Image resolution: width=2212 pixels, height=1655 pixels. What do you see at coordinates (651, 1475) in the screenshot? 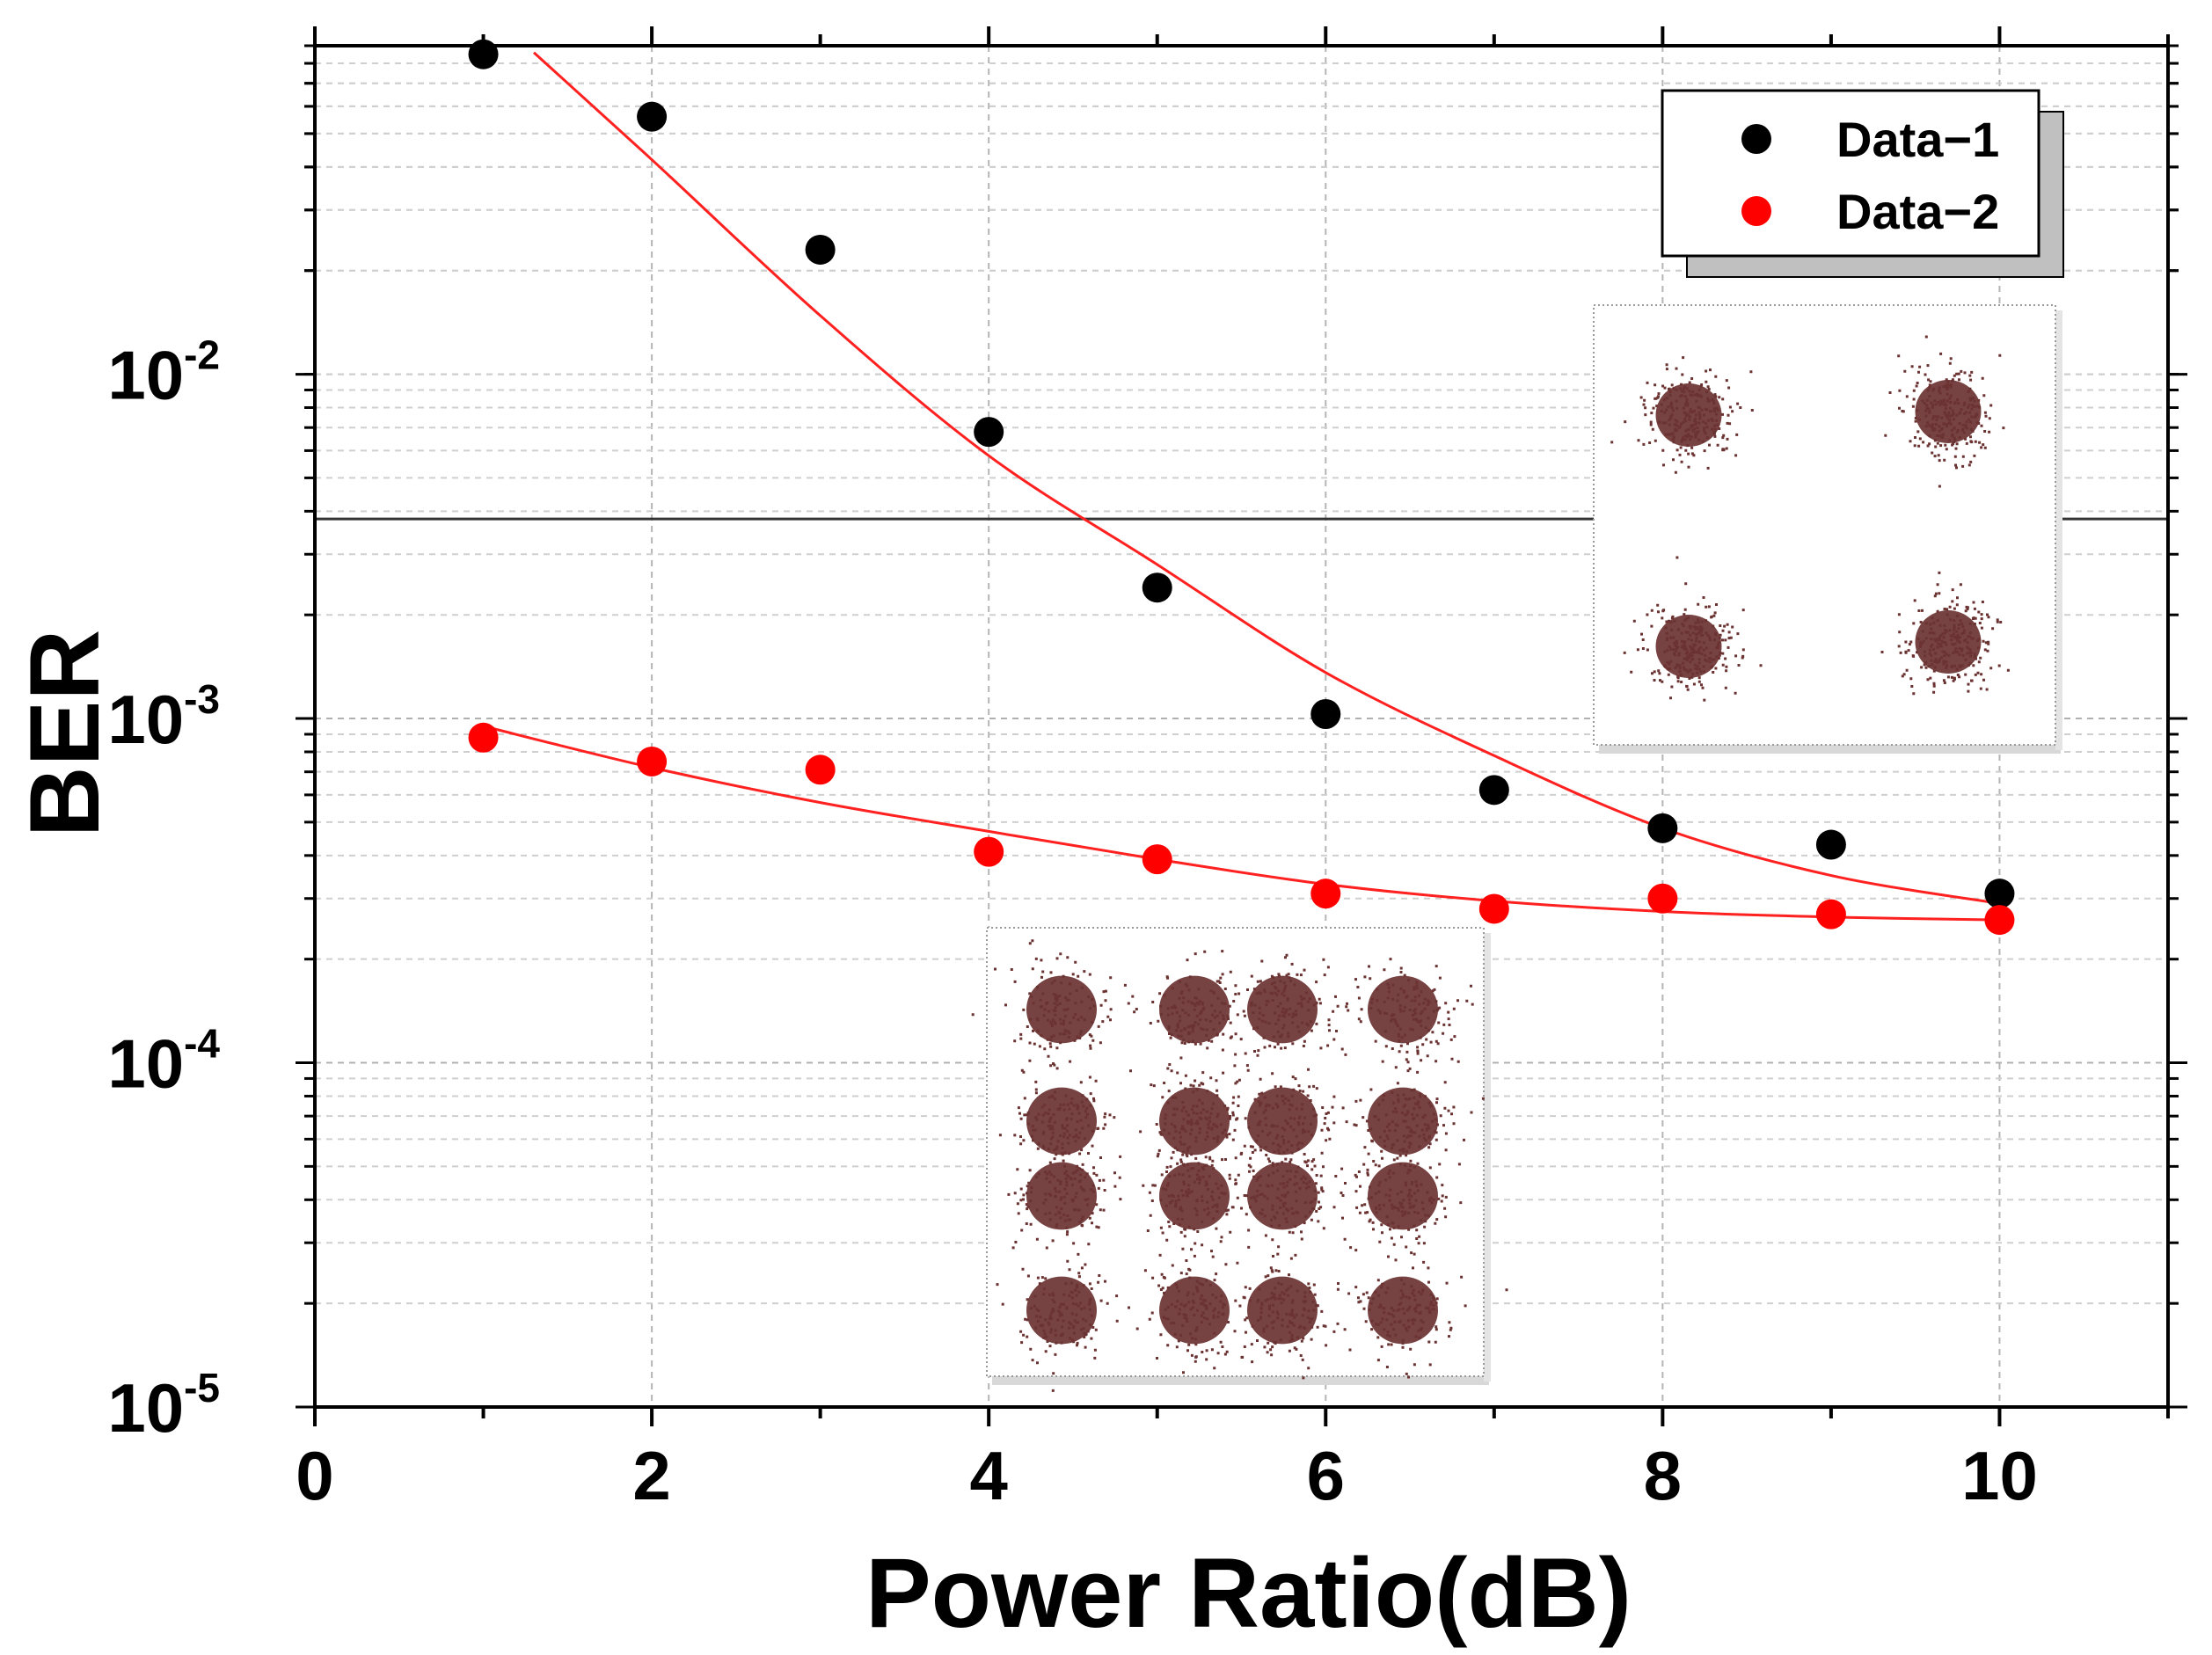
I see `x-tick-label: 2` at bounding box center [651, 1475].